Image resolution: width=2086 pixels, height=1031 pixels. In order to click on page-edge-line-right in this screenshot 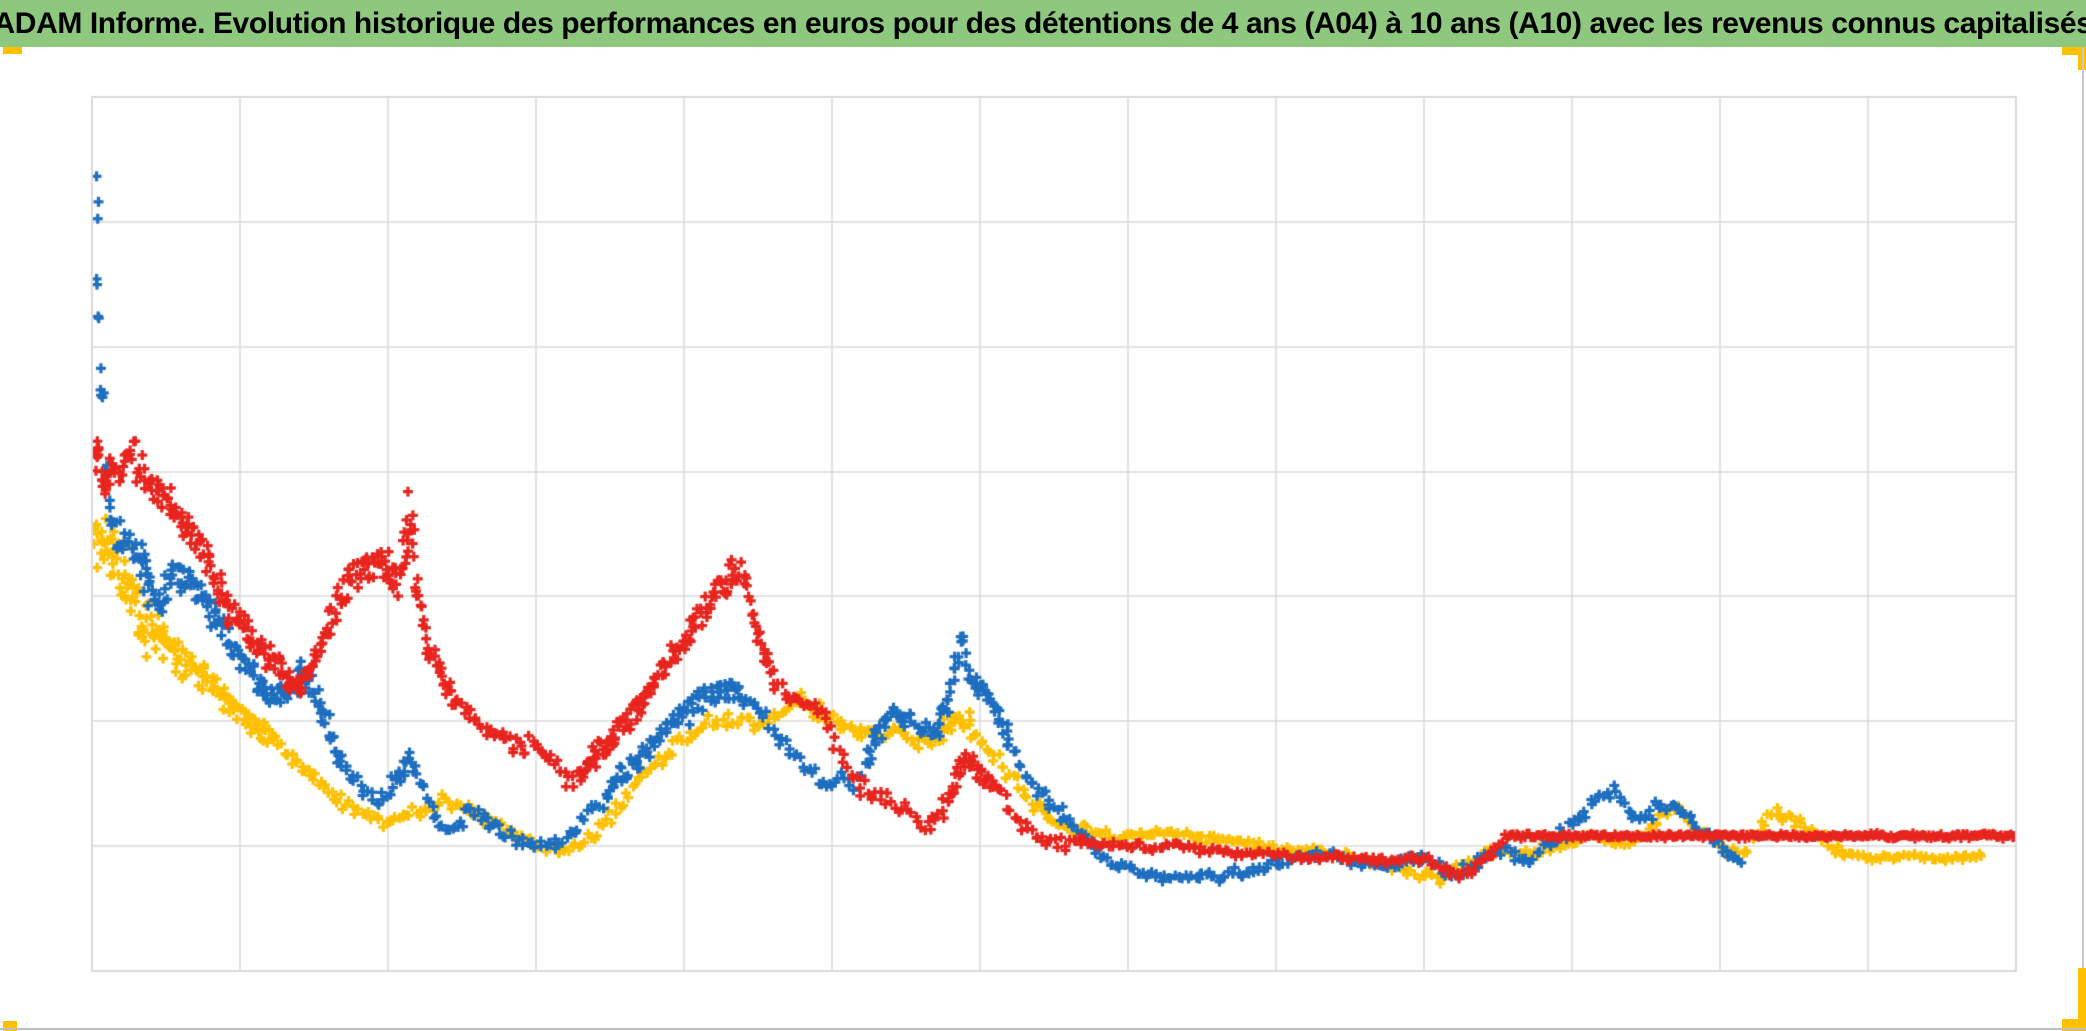, I will do `click(2083, 507)`.